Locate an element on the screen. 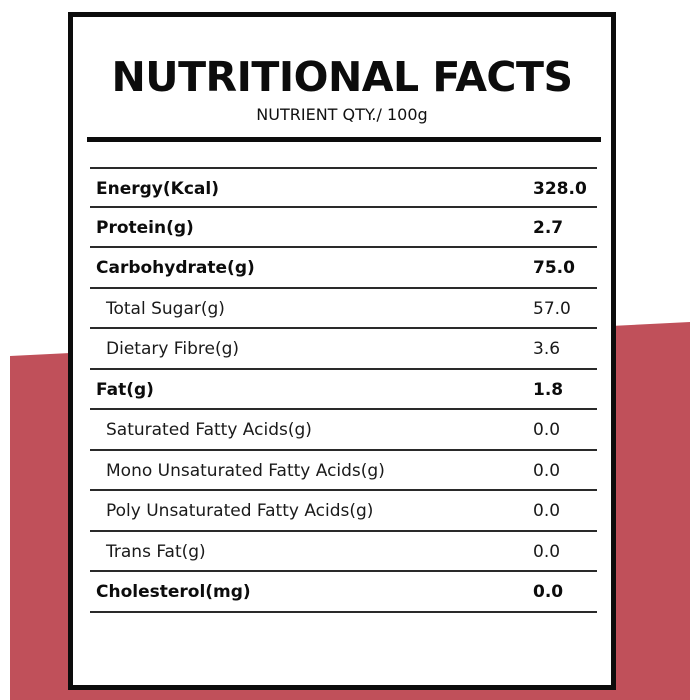 The image size is (690, 700). nutrient-name: Poly Unsaturated Fatty Acids(g) is located at coordinates (240, 511).